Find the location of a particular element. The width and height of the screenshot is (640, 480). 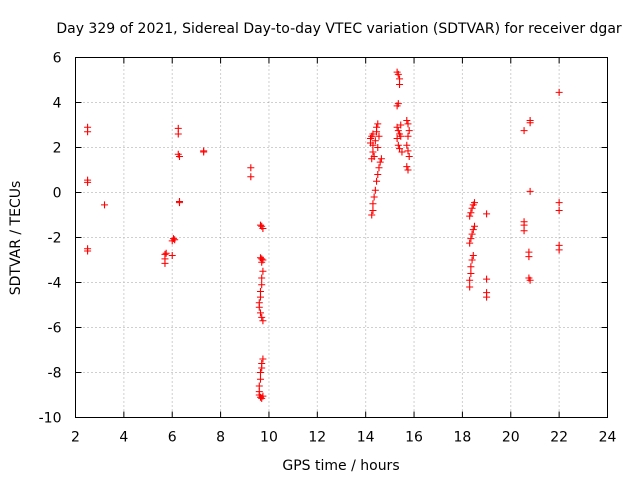

y-tick-label: -8 is located at coordinates (55, 374).